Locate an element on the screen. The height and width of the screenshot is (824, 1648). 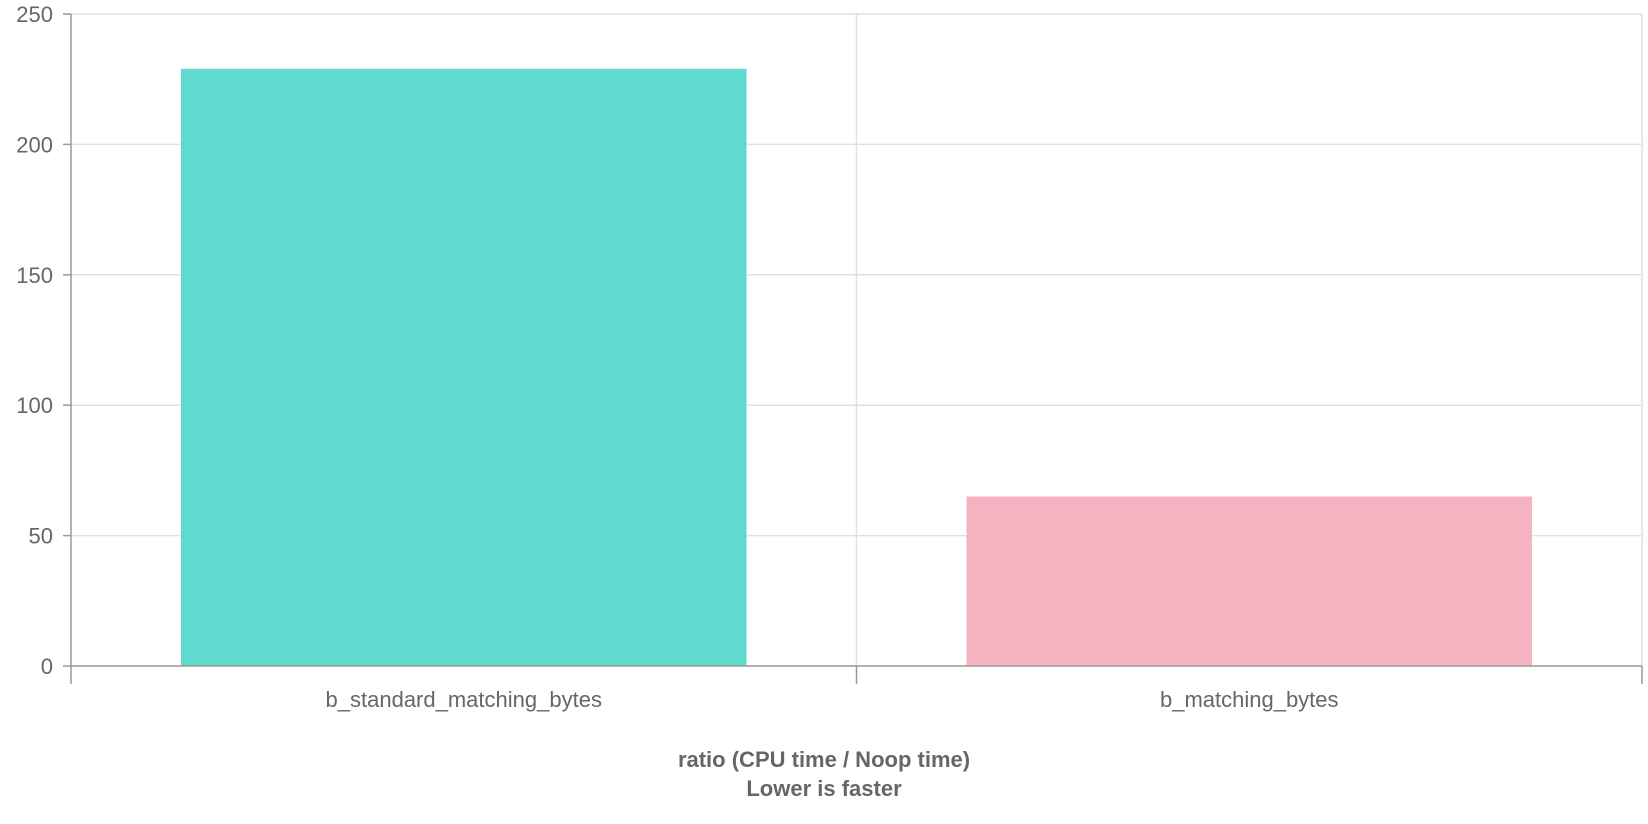
x-axis-title-line-2: Lower is faster is located at coordinates (824, 788).